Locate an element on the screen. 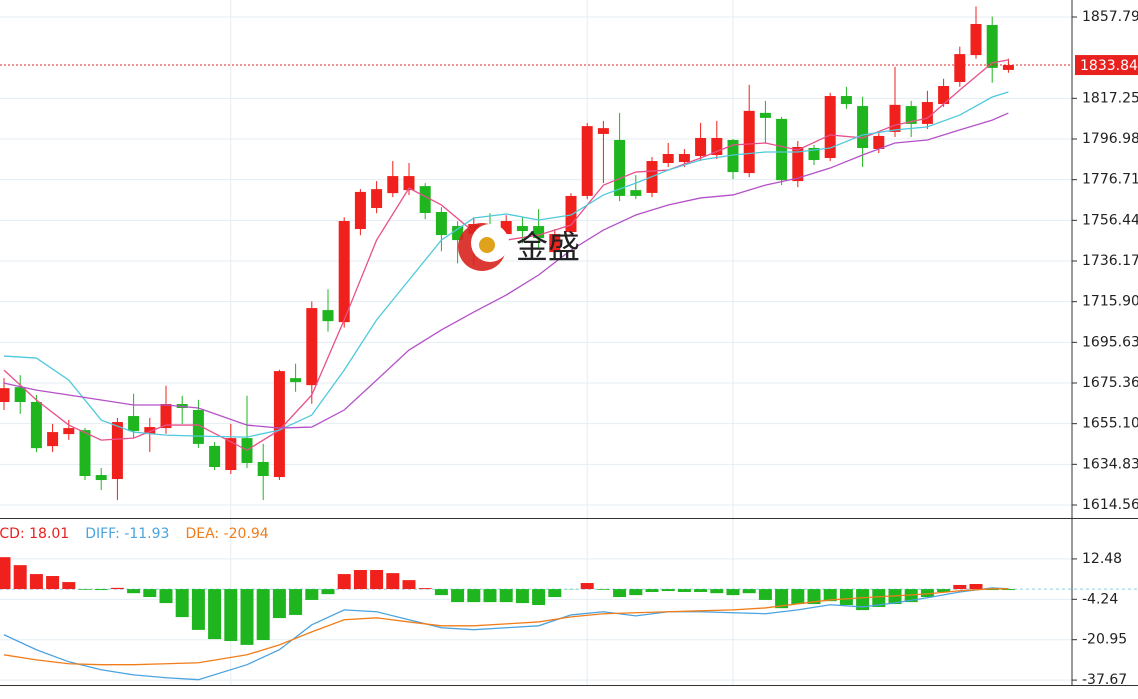 The image size is (1138, 699). y-tick-label: 1715.90 is located at coordinates (1110, 302).